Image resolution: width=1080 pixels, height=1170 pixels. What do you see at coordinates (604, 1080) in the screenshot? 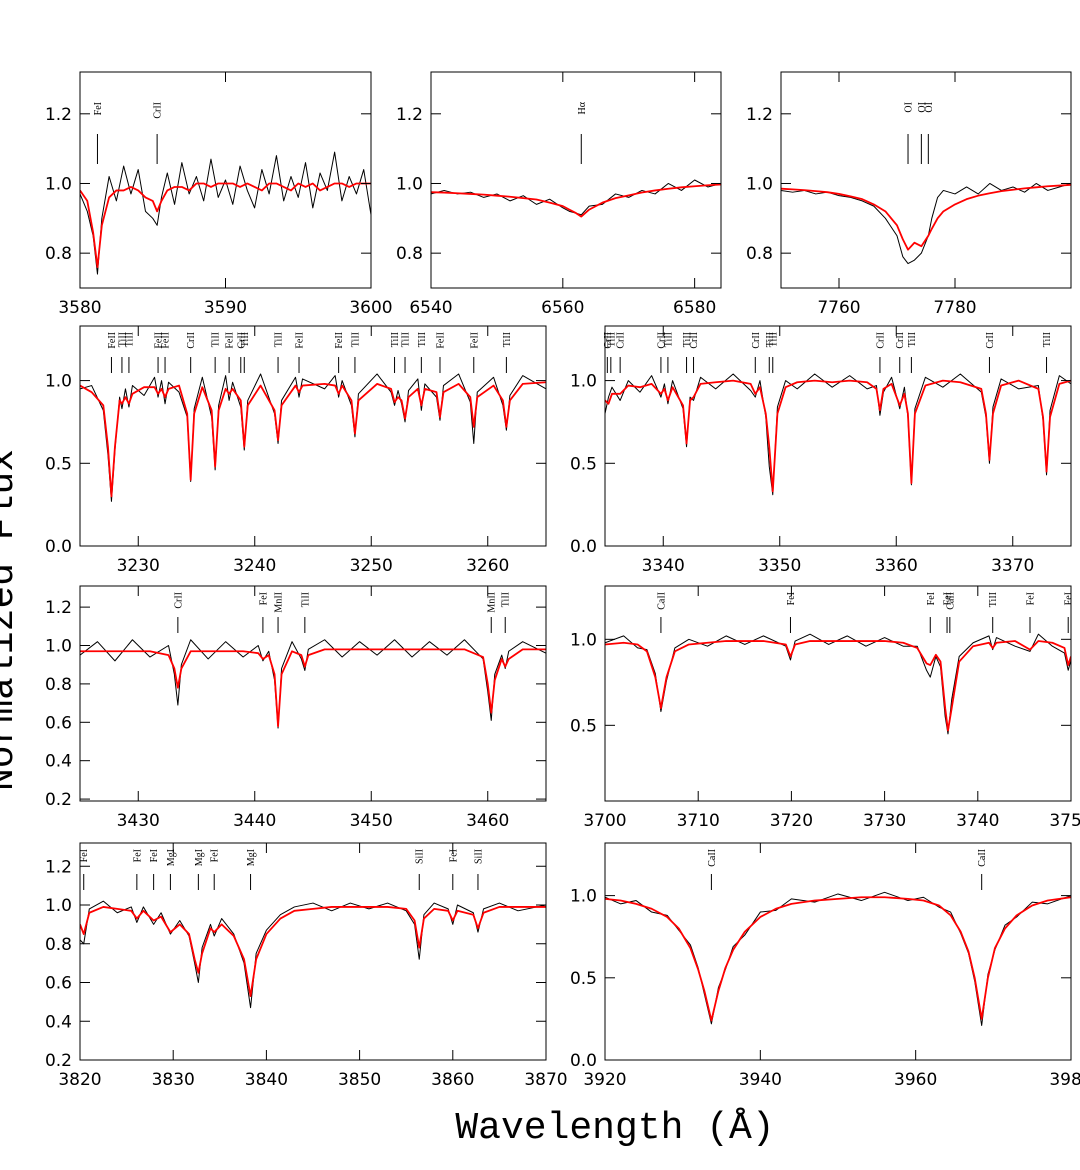
I see `x-tick-label: 3920` at bounding box center [604, 1080].